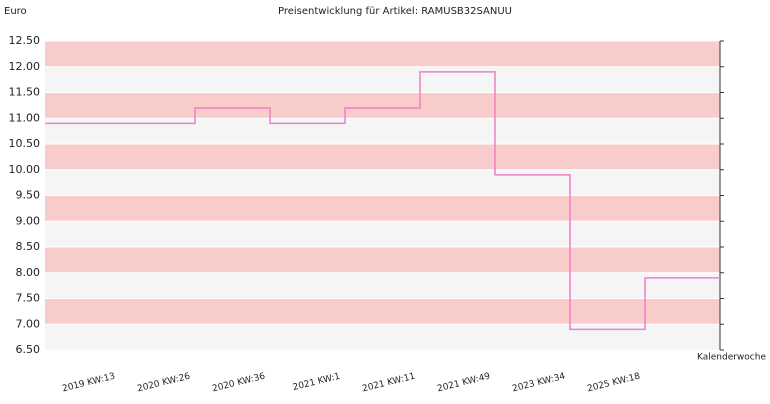  I want to click on y-tick-label: 12.00, so click(25, 66).